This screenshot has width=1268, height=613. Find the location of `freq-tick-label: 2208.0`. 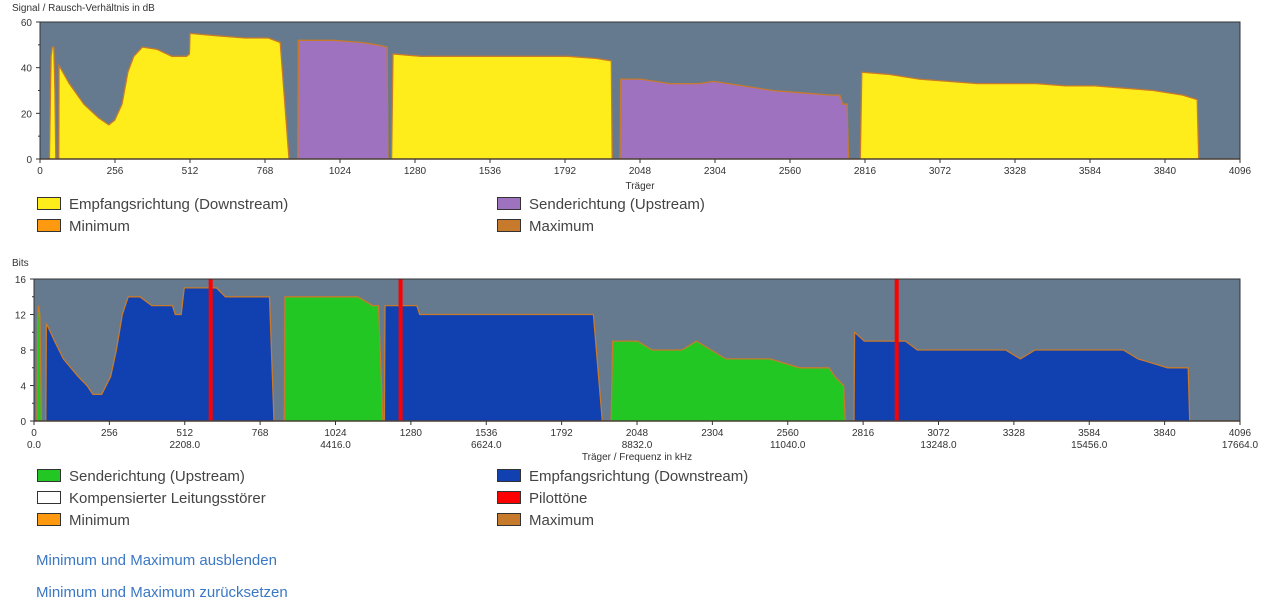

freq-tick-label: 2208.0 is located at coordinates (184, 445).